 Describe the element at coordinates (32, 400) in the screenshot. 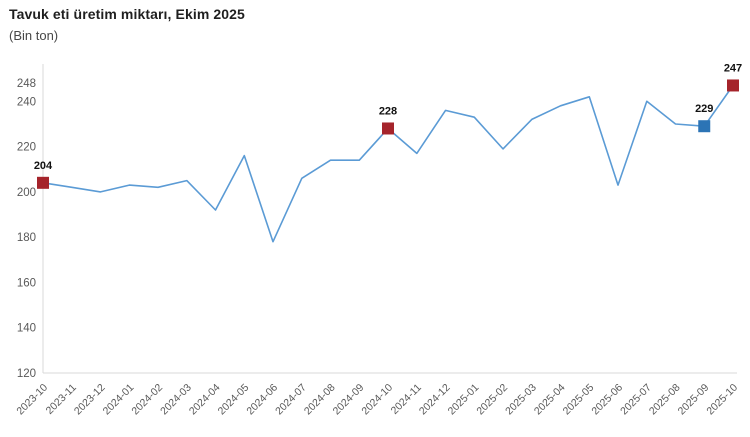

I see `x-tick-label: 2023-10` at that location.